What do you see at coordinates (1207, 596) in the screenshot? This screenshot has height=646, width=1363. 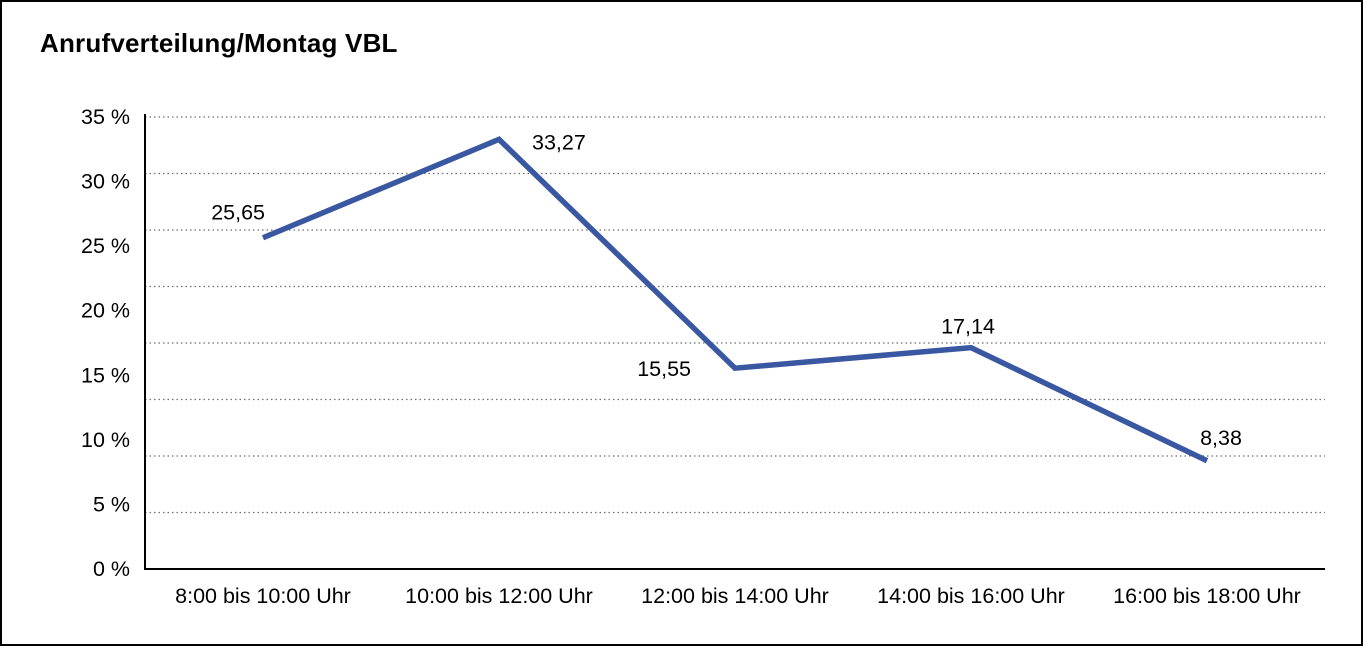 I see `x-category-label: 16:00 bis 18:00 Uhr` at bounding box center [1207, 596].